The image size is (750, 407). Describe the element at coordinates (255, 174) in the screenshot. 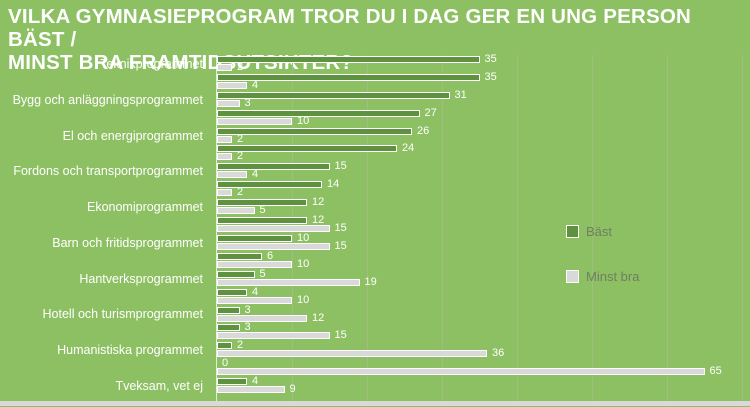

I see `minst-bra-value-label: 4` at that location.